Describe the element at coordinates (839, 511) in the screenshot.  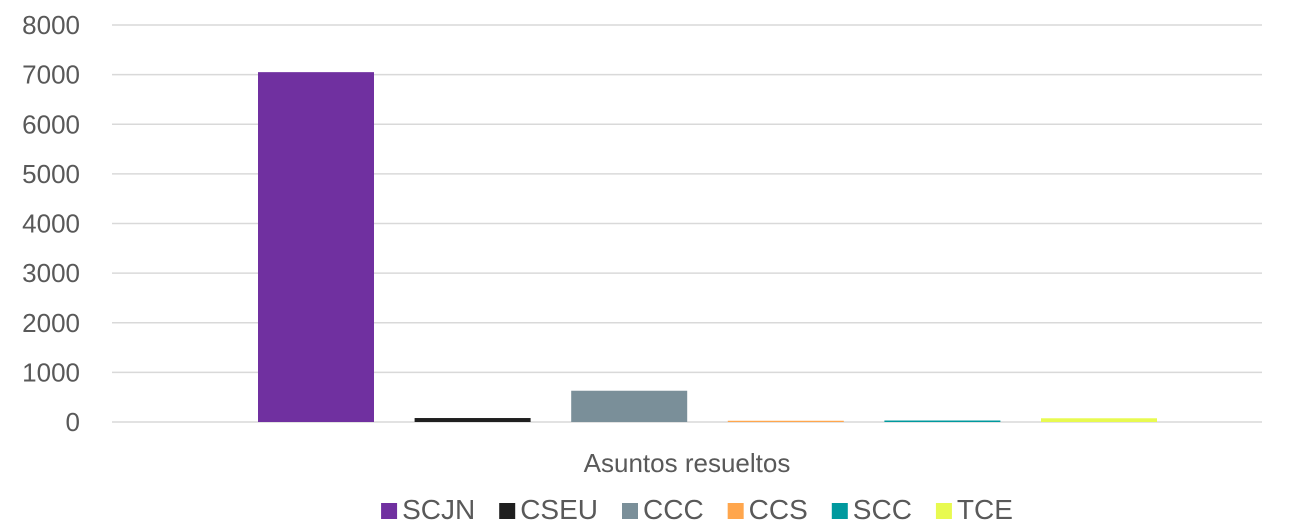
I see `legend-swatch-scc` at that location.